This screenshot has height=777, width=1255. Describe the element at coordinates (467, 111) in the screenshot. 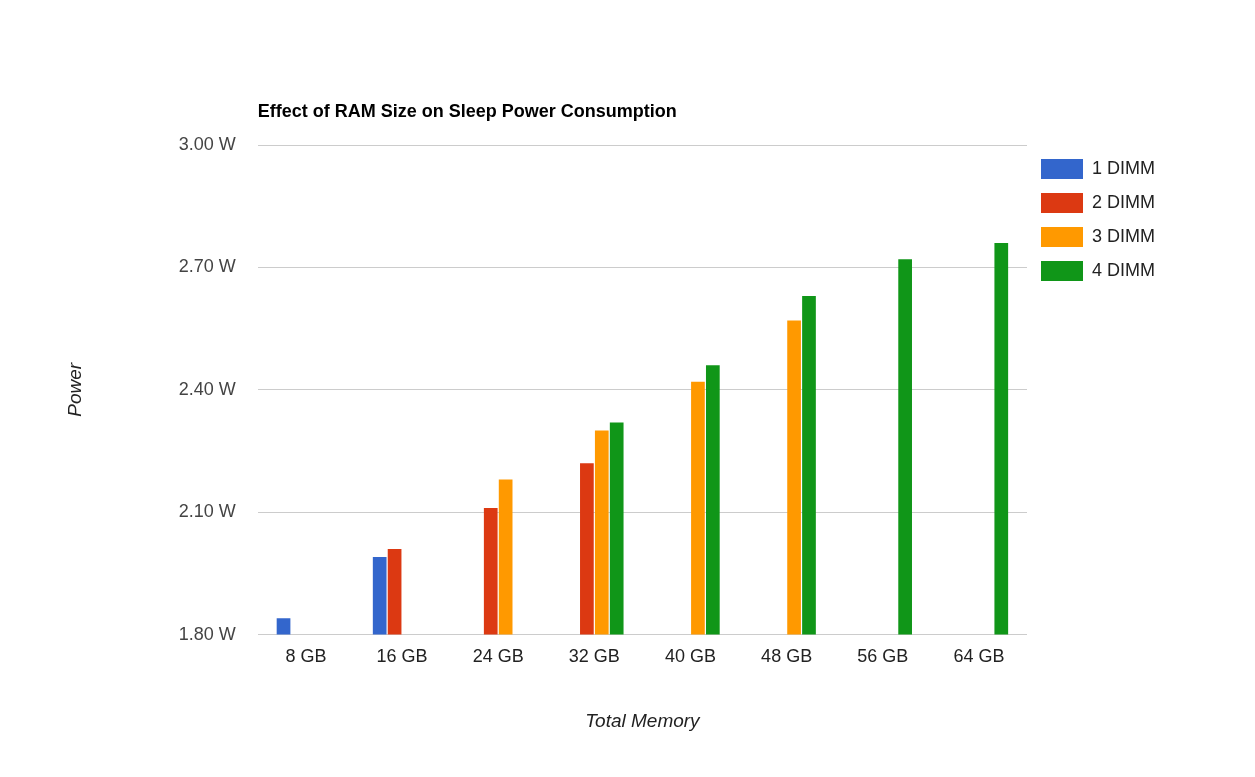

I see `chart-title: Effect of RAM Size on Sleep Power Consumption` at that location.